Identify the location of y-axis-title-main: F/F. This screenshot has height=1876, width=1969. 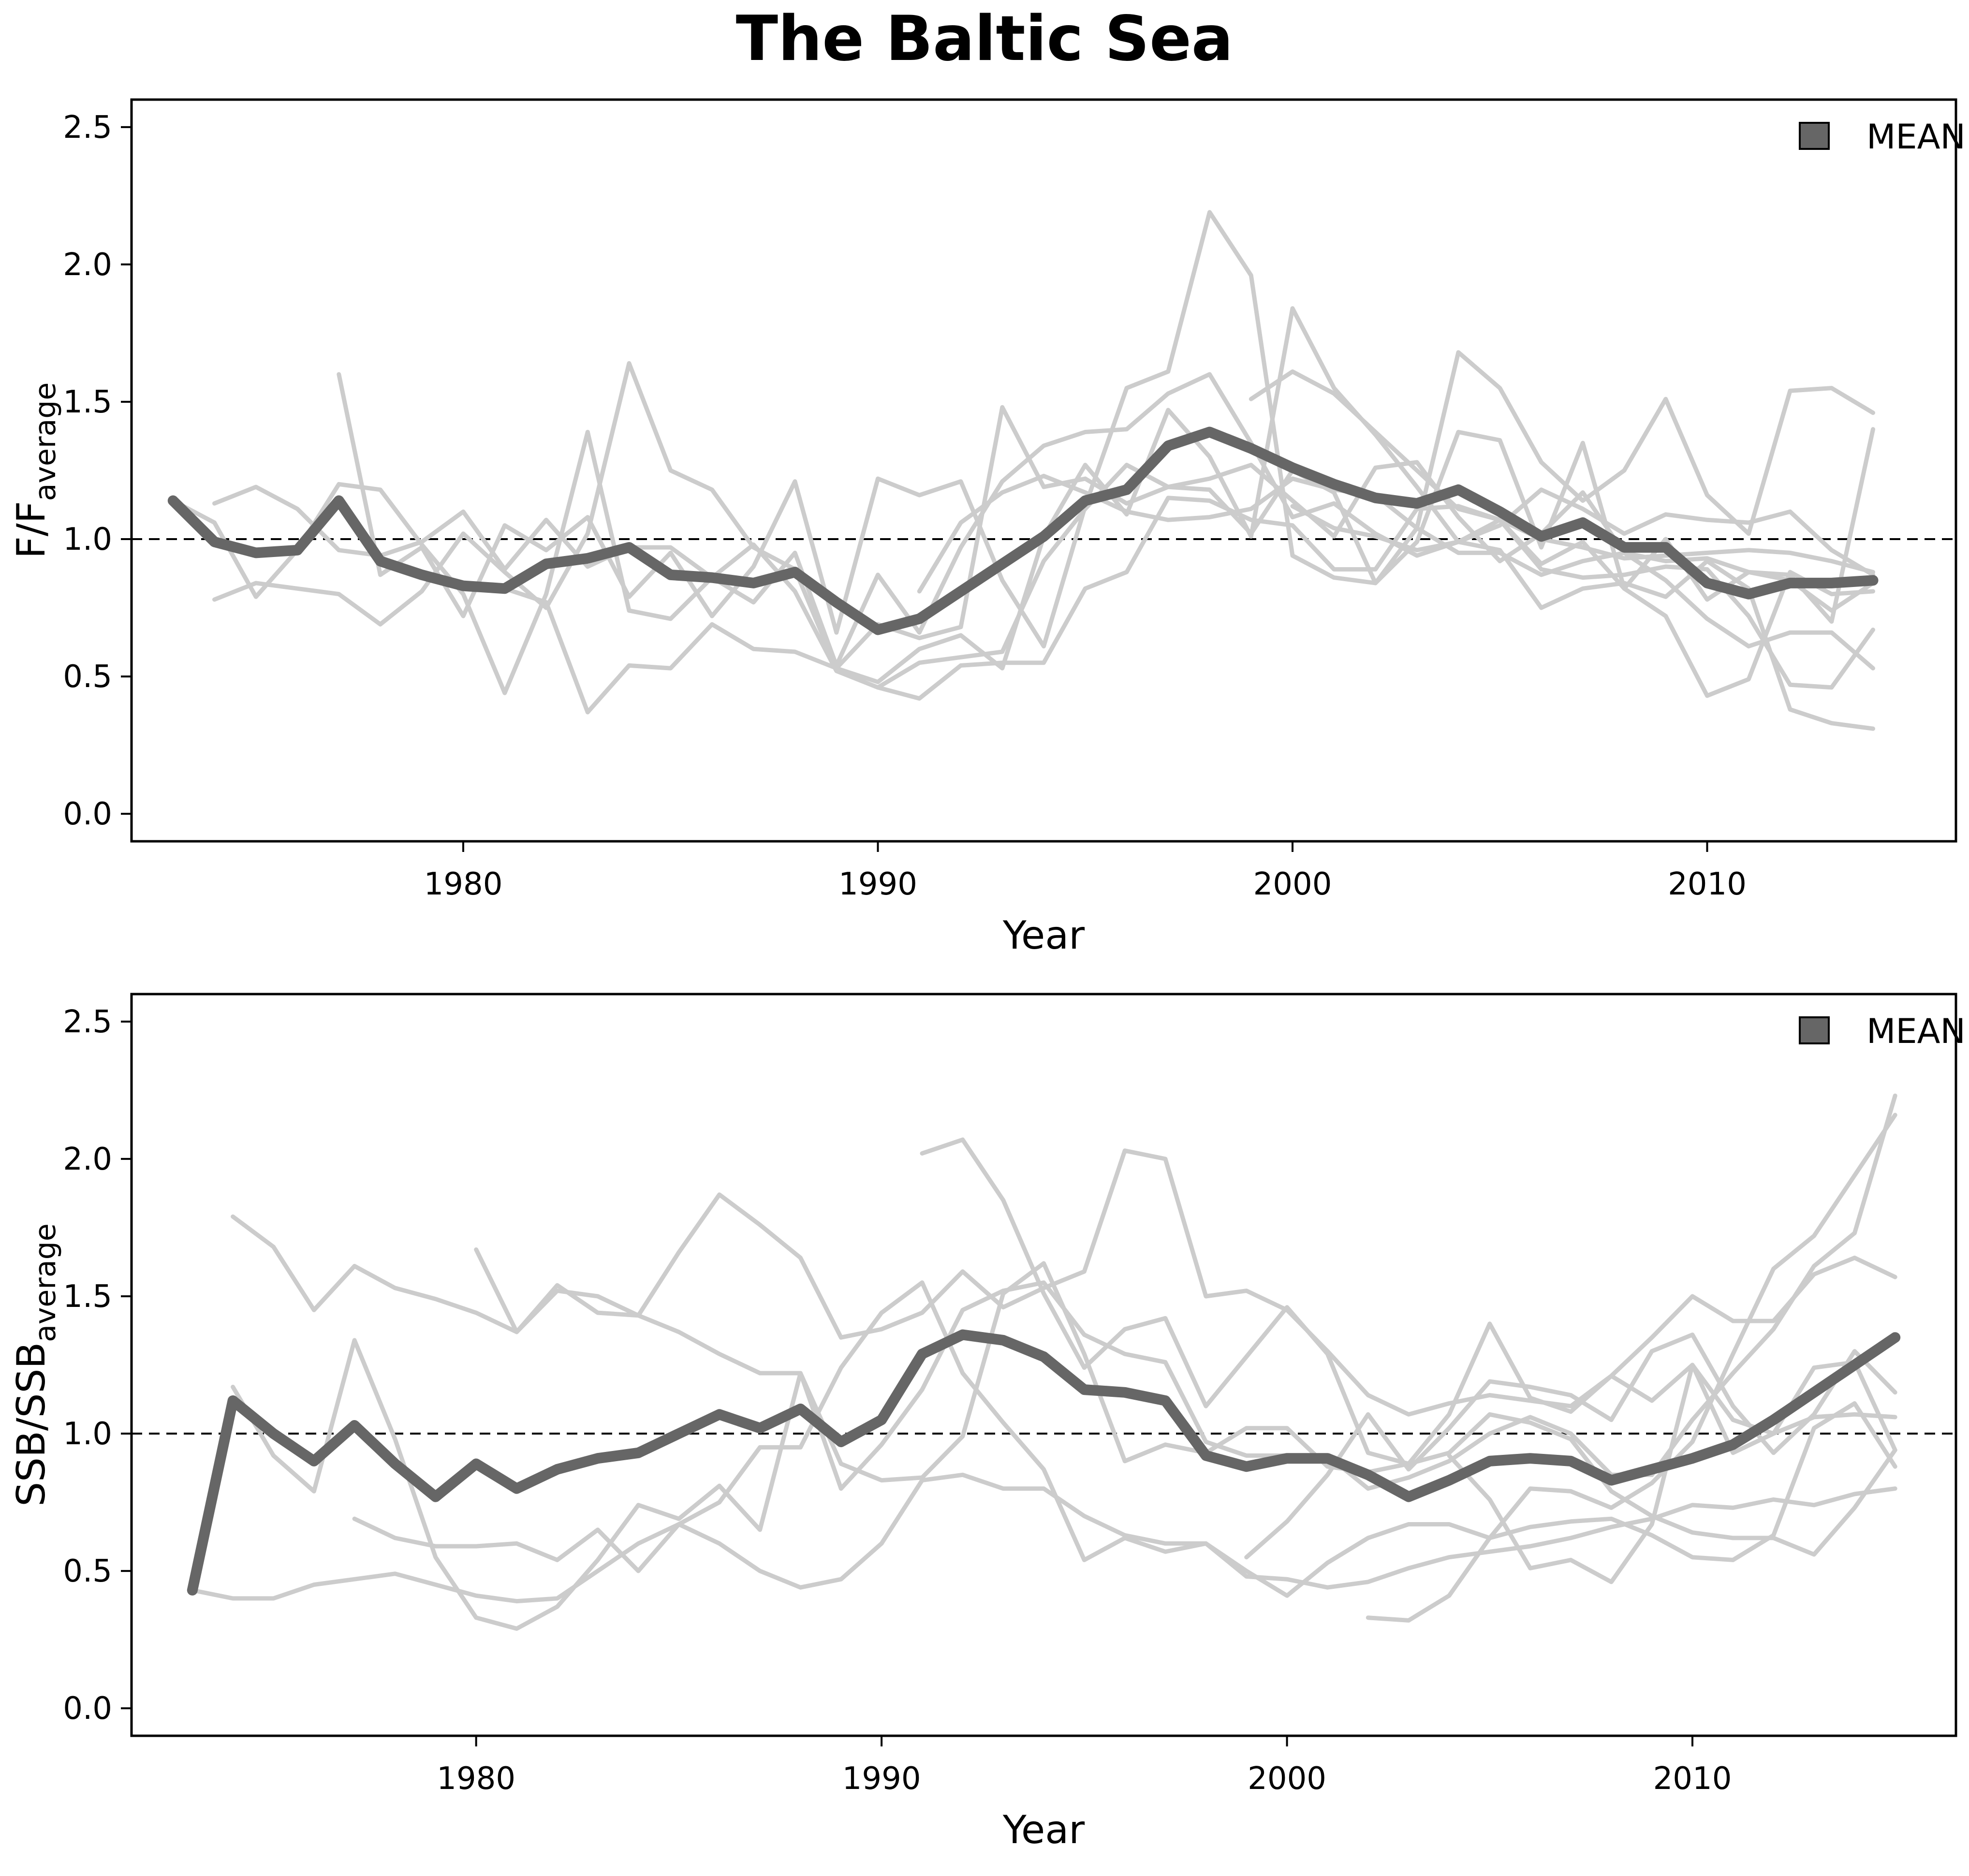
(32, 529).